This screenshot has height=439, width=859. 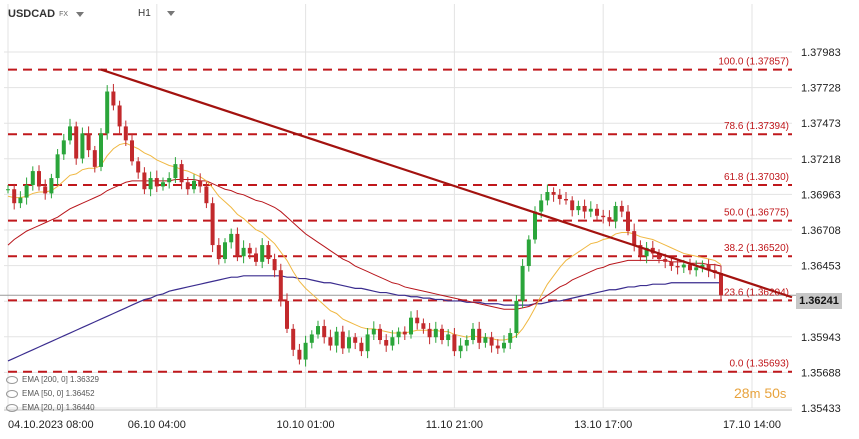 I want to click on legend-ema50: EMA [50, 0] 1.36452, so click(x=50, y=393).